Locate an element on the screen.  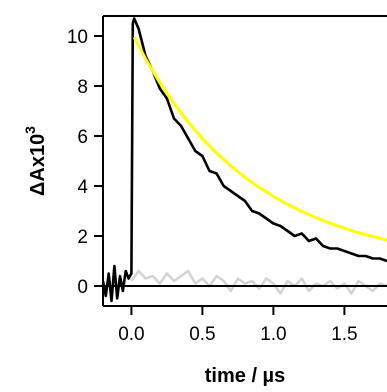
y-axis: 0 2 4 6 8 10 is located at coordinates (85, 162).